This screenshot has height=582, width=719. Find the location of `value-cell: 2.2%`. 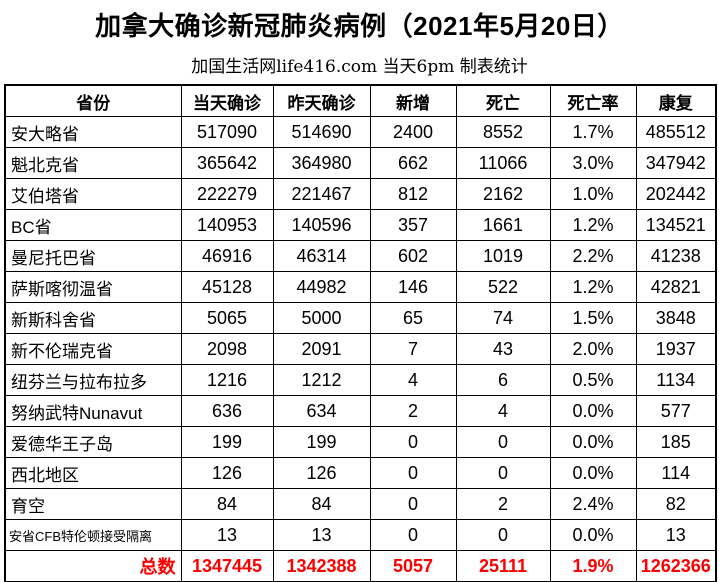

value-cell: 2.2% is located at coordinates (593, 256).